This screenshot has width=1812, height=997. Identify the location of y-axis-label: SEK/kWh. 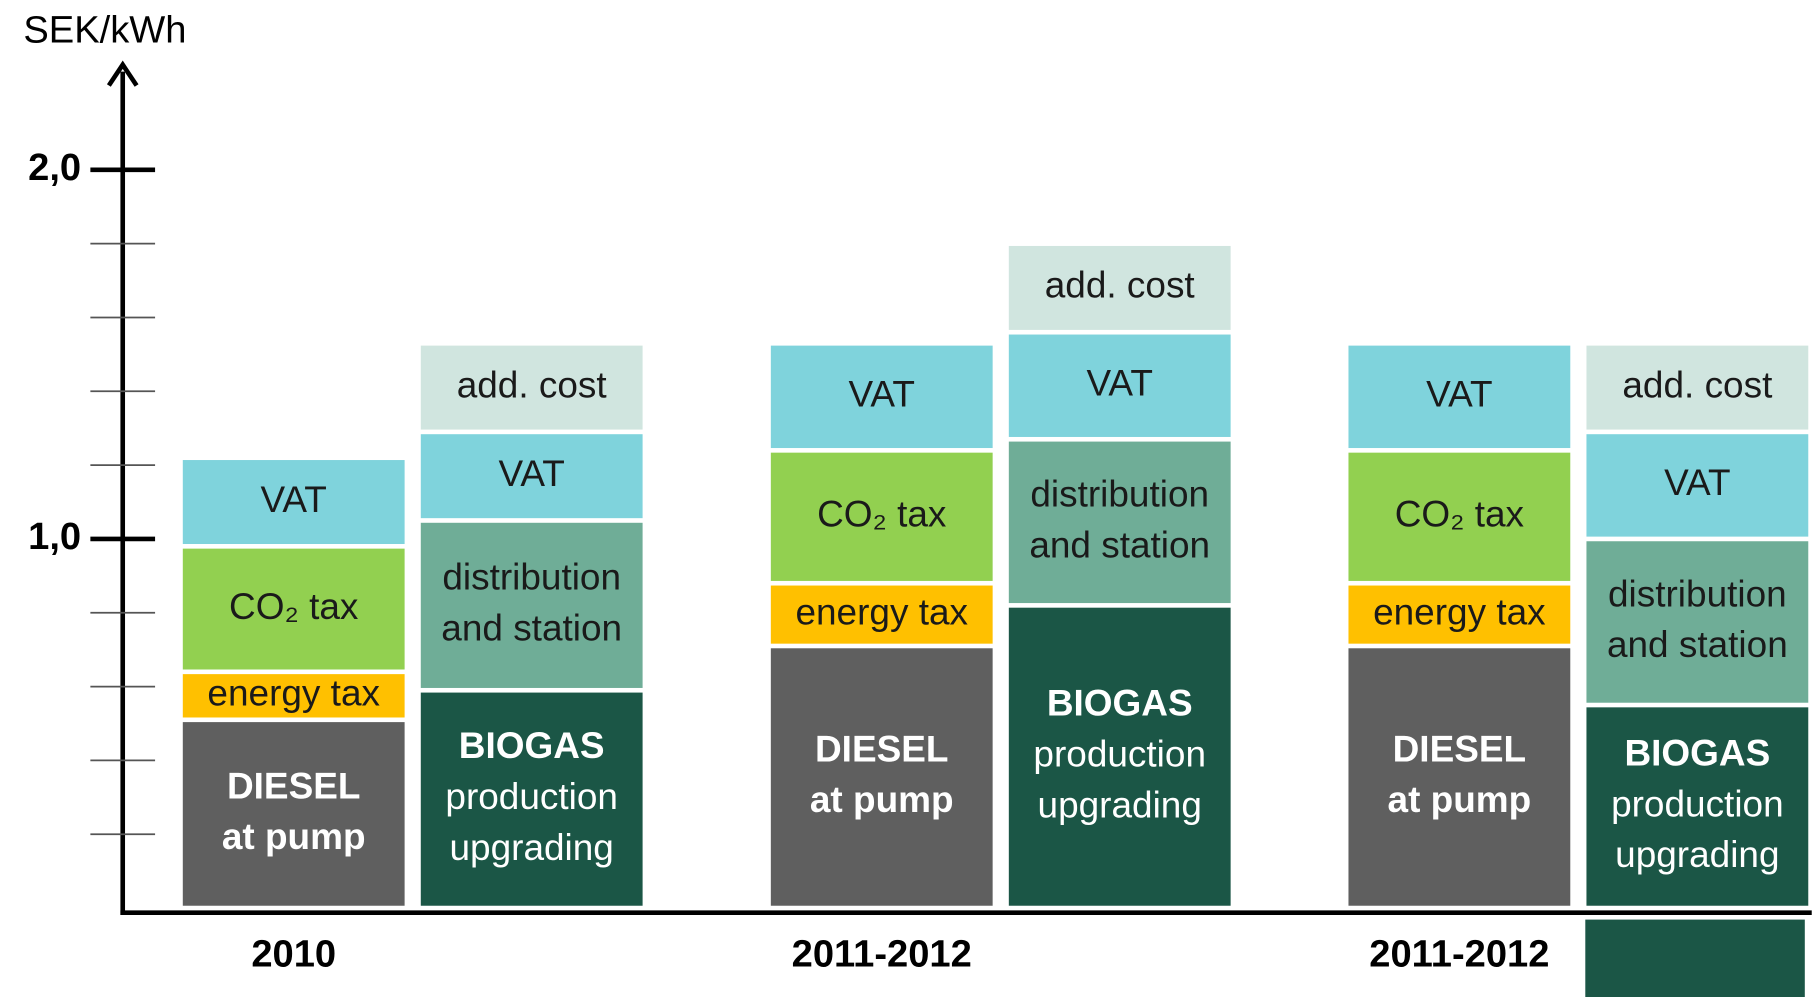
(104, 29).